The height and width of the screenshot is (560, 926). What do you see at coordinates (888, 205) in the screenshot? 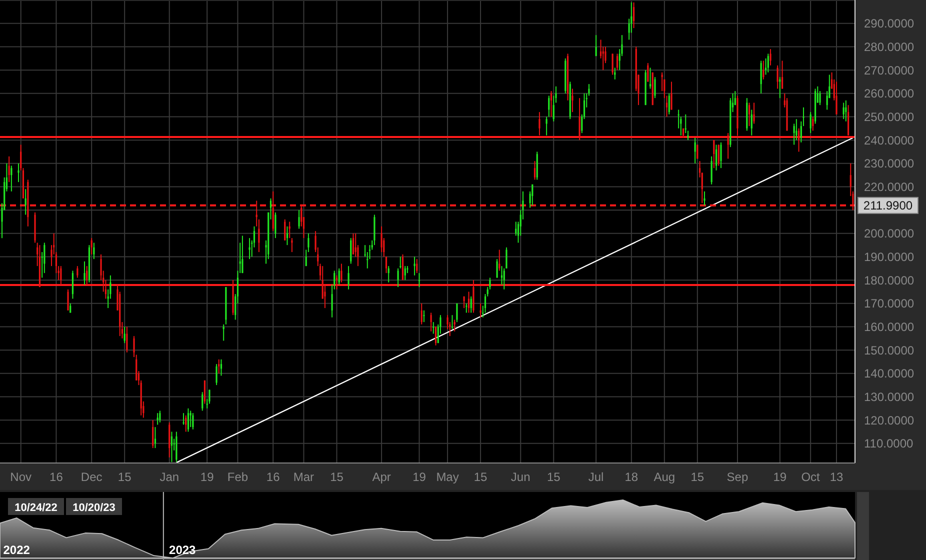
I see `ref-line-label: 211.9900` at bounding box center [888, 205].